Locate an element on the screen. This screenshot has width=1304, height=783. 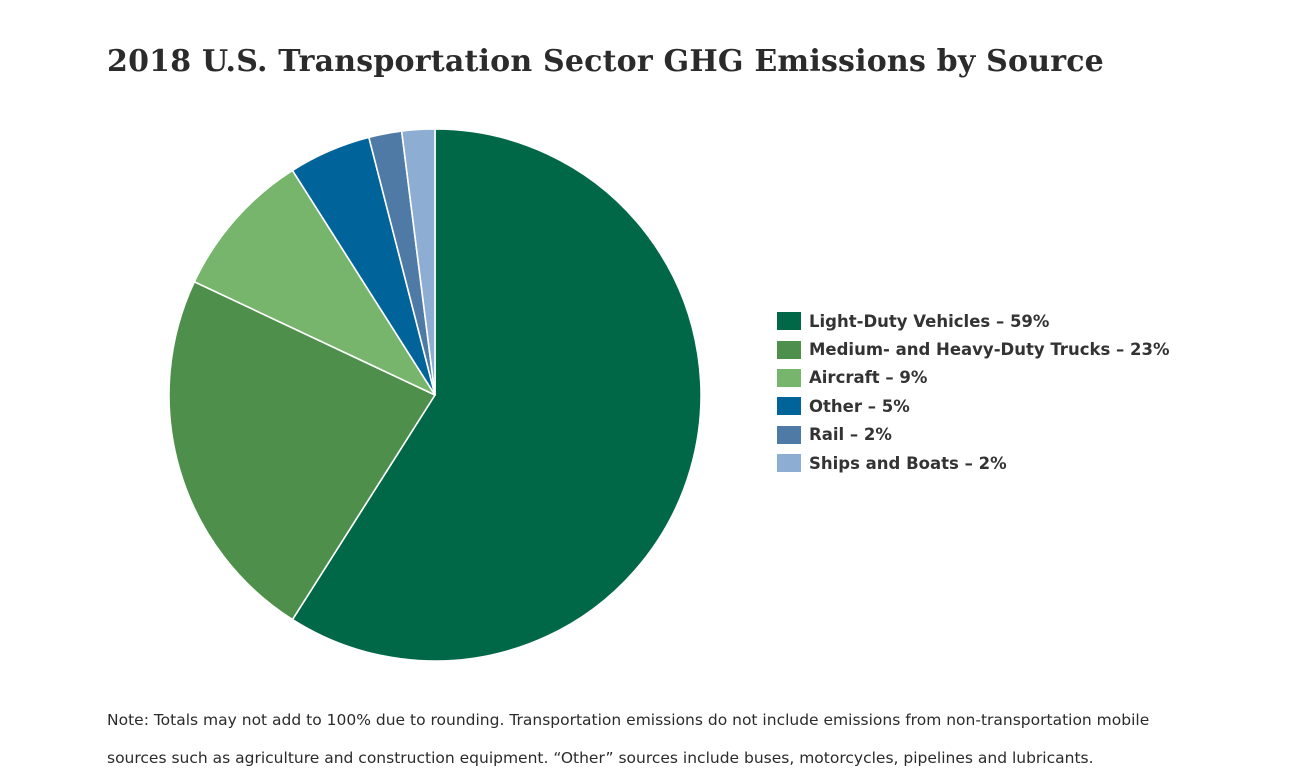
legend-item: Ships and Boats – 2% is located at coordinates (973, 463).